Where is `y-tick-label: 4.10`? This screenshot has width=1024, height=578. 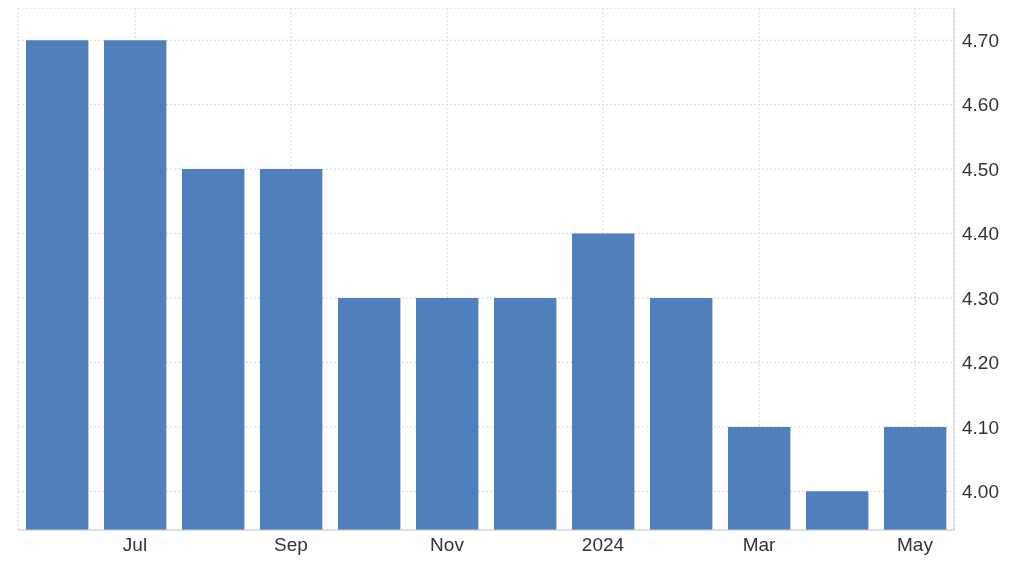
y-tick-label: 4.10 is located at coordinates (980, 427).